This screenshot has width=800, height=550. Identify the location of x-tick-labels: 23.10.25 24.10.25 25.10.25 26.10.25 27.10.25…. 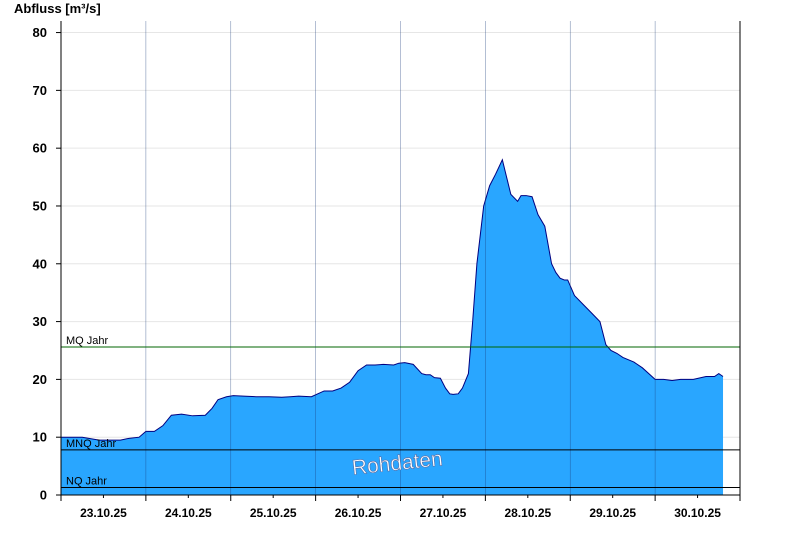
(400, 507).